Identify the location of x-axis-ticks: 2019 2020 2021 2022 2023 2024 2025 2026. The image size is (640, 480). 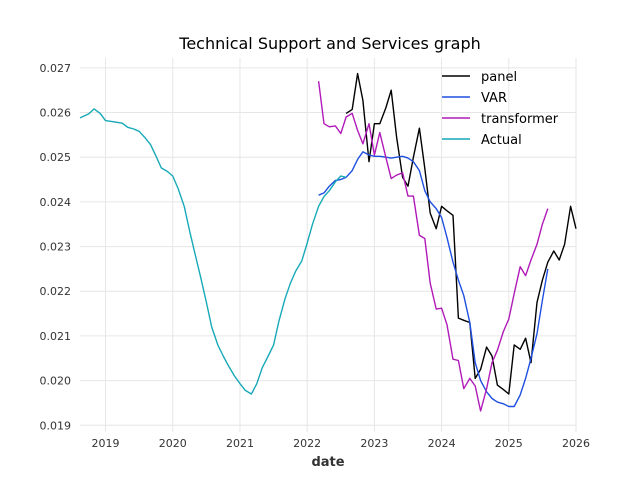
(341, 443).